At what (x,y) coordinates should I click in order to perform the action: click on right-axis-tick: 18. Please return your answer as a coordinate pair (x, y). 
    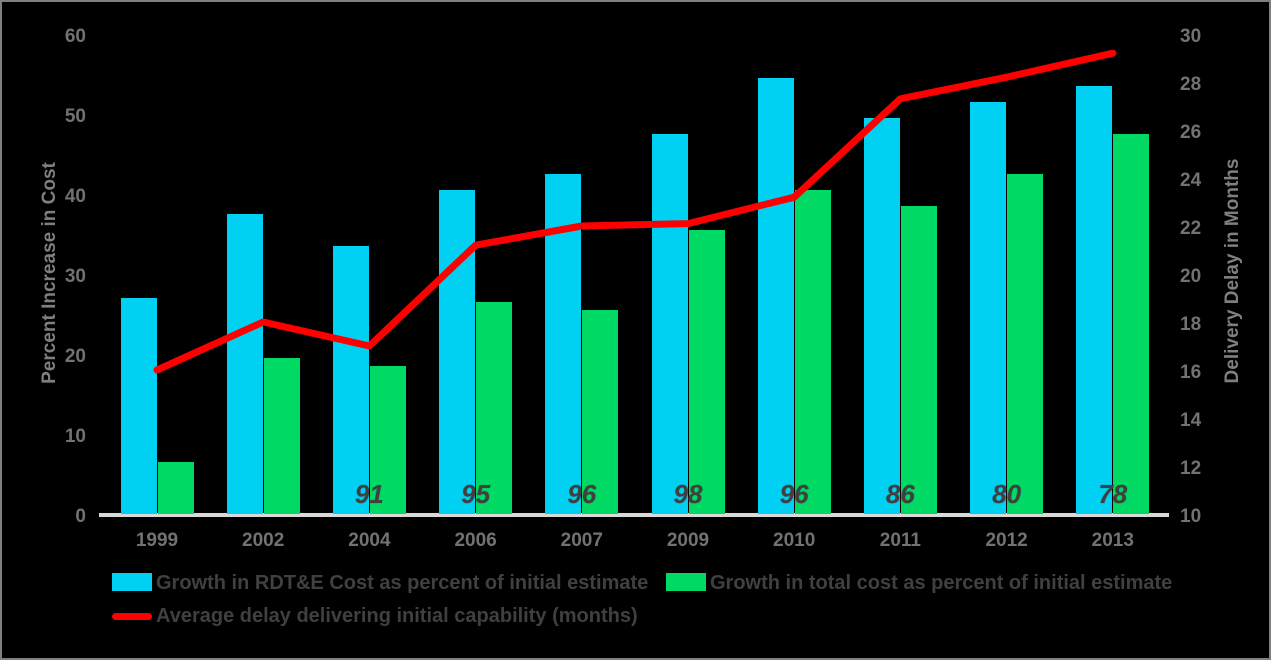
    Looking at the image, I should click on (1191, 324).